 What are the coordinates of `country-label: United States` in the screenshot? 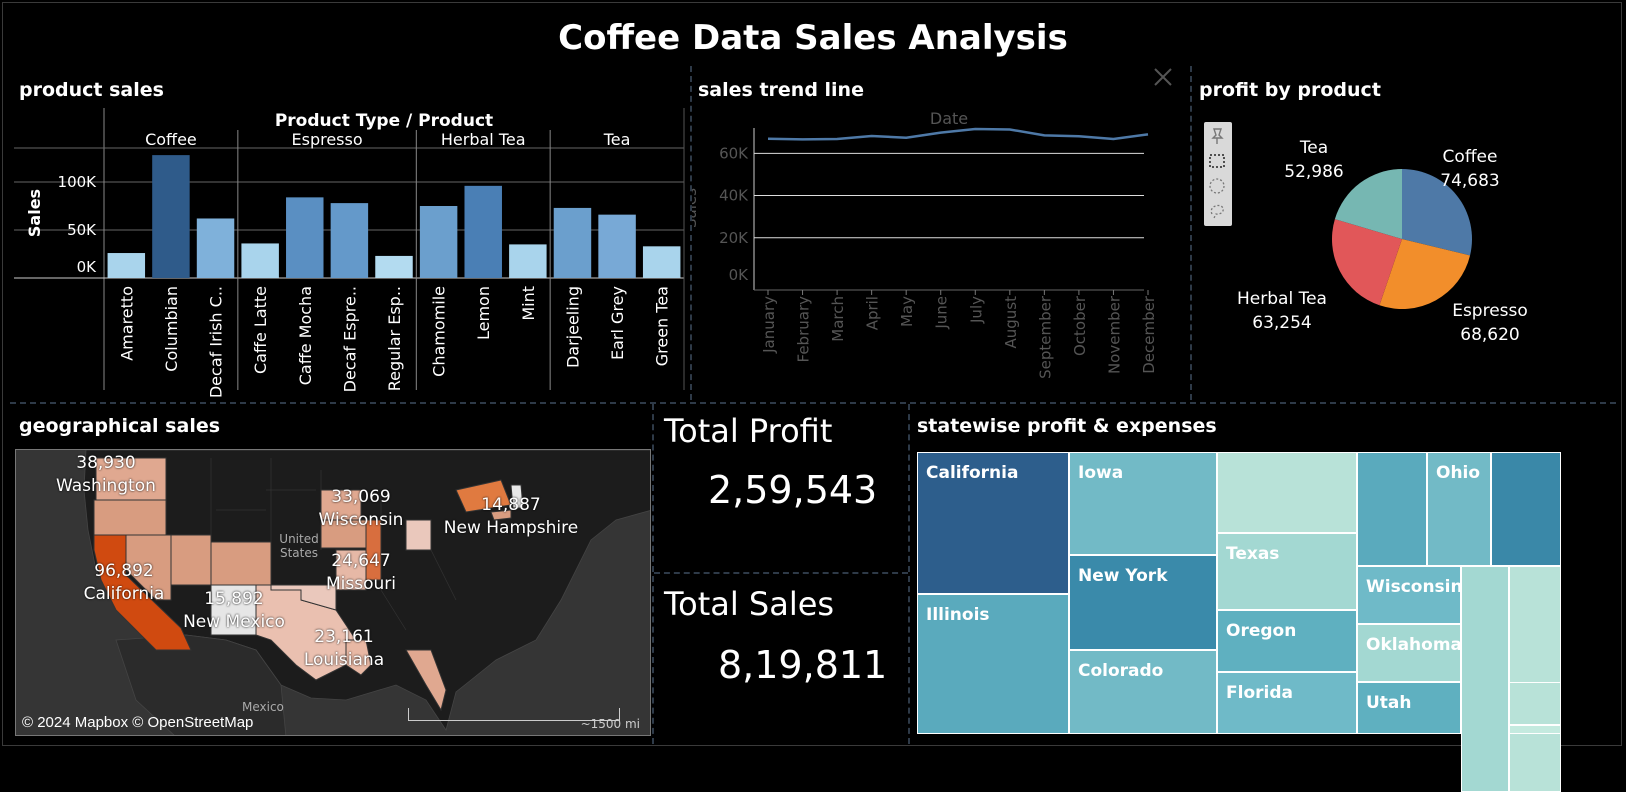 It's located at (299, 546).